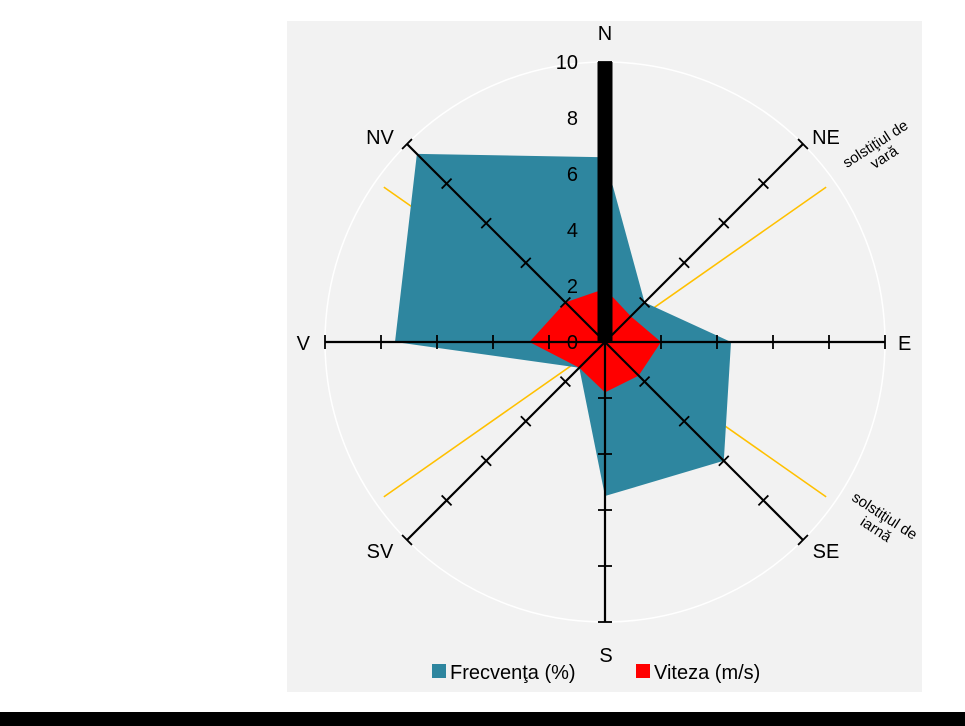 This screenshot has width=965, height=726. I want to click on axis-NV, so click(506, 243).